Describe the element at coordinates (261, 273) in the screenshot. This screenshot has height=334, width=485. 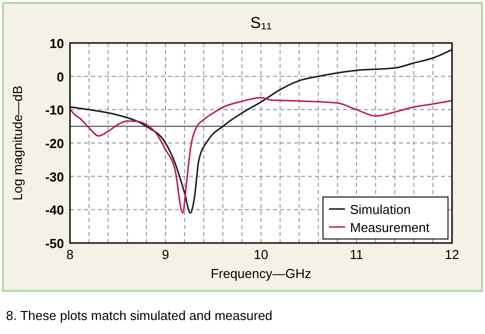
I see `x-axis-title: Frequency—GHz` at that location.